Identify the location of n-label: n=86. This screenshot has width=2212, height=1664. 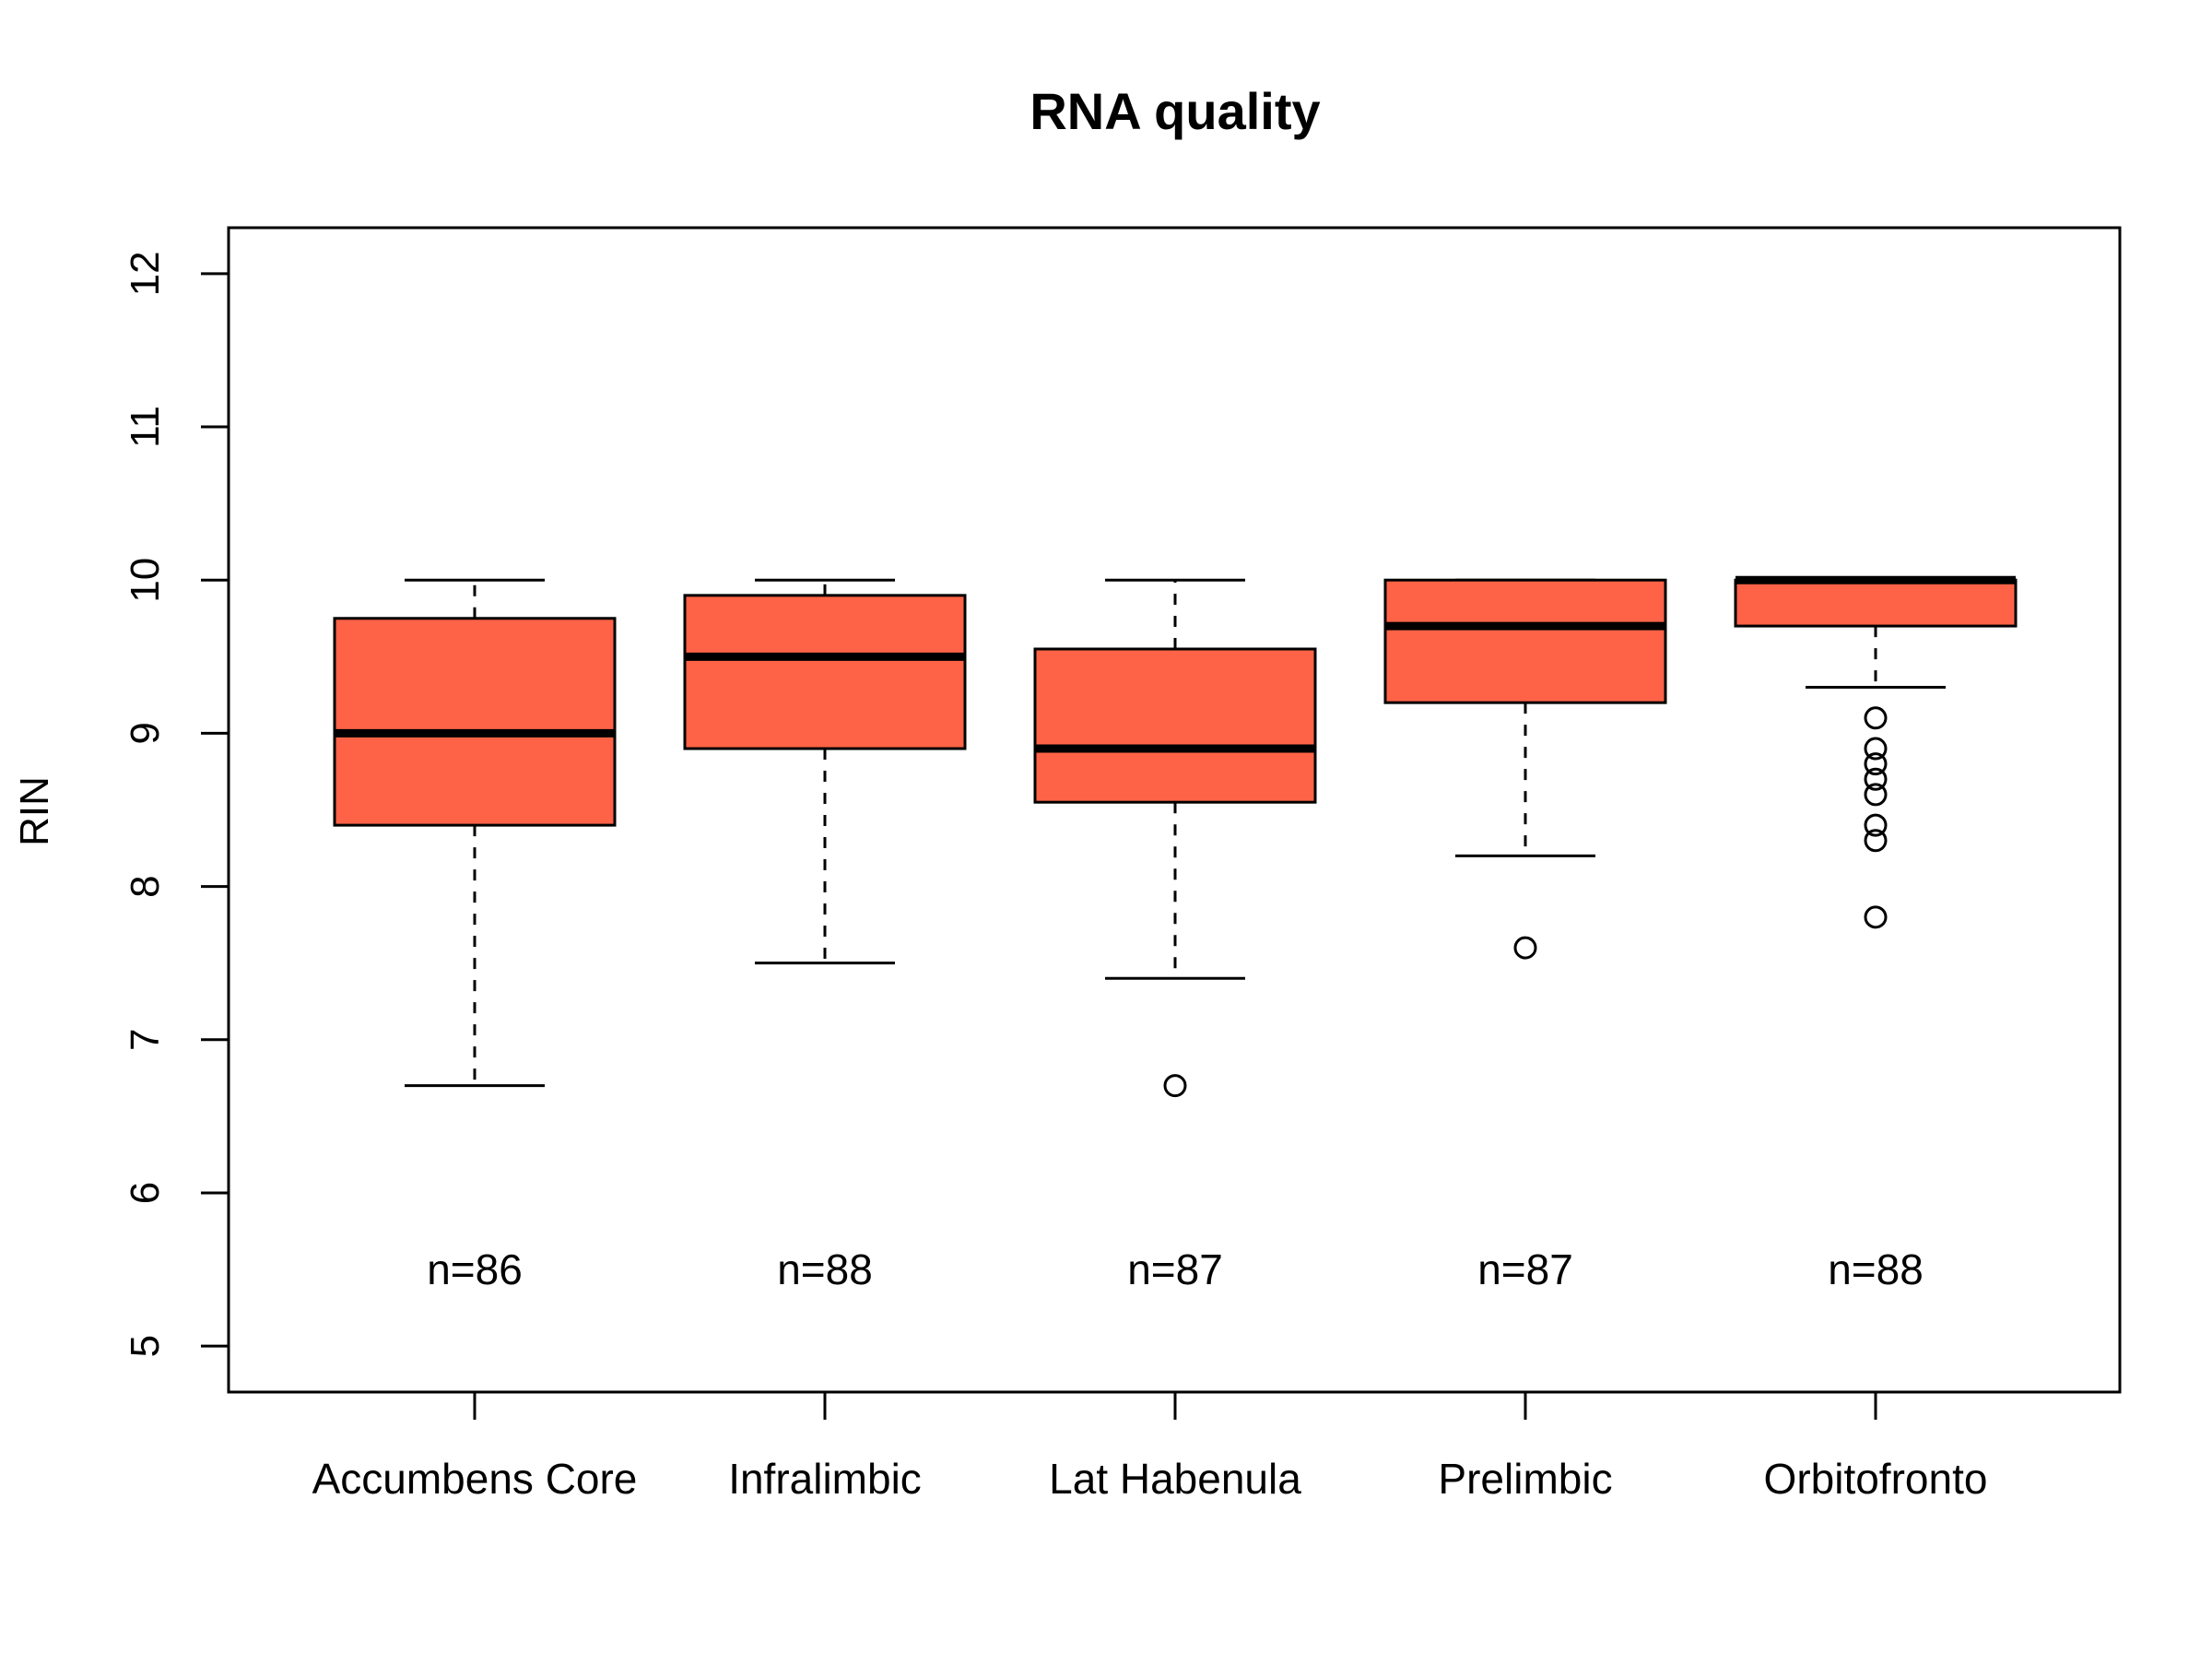
(475, 1269).